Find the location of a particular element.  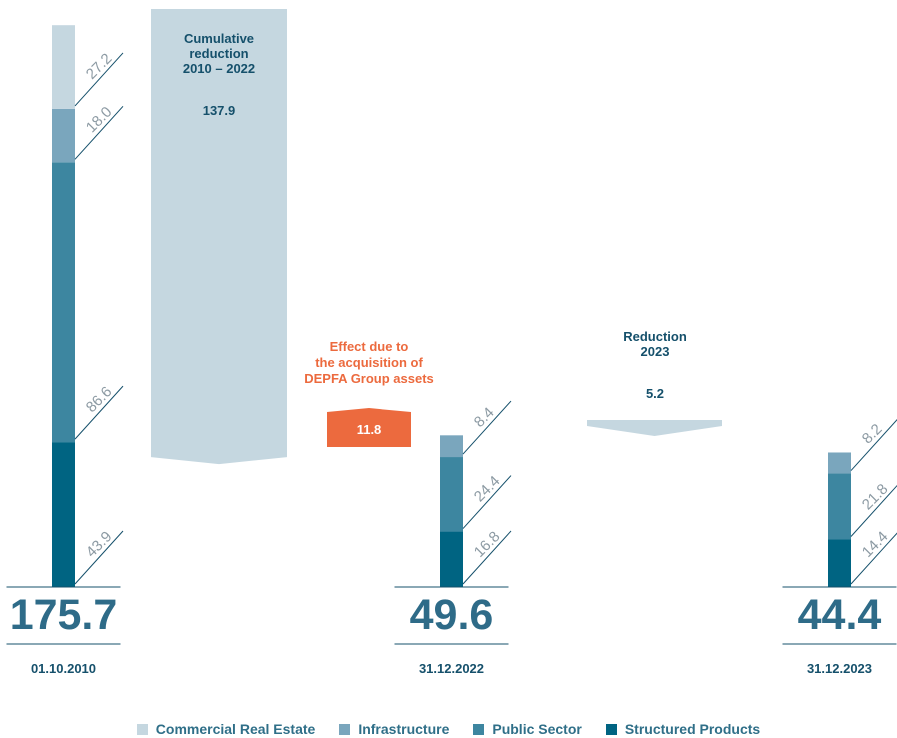

segment-value-label: 16.8 is located at coordinates (487, 544).